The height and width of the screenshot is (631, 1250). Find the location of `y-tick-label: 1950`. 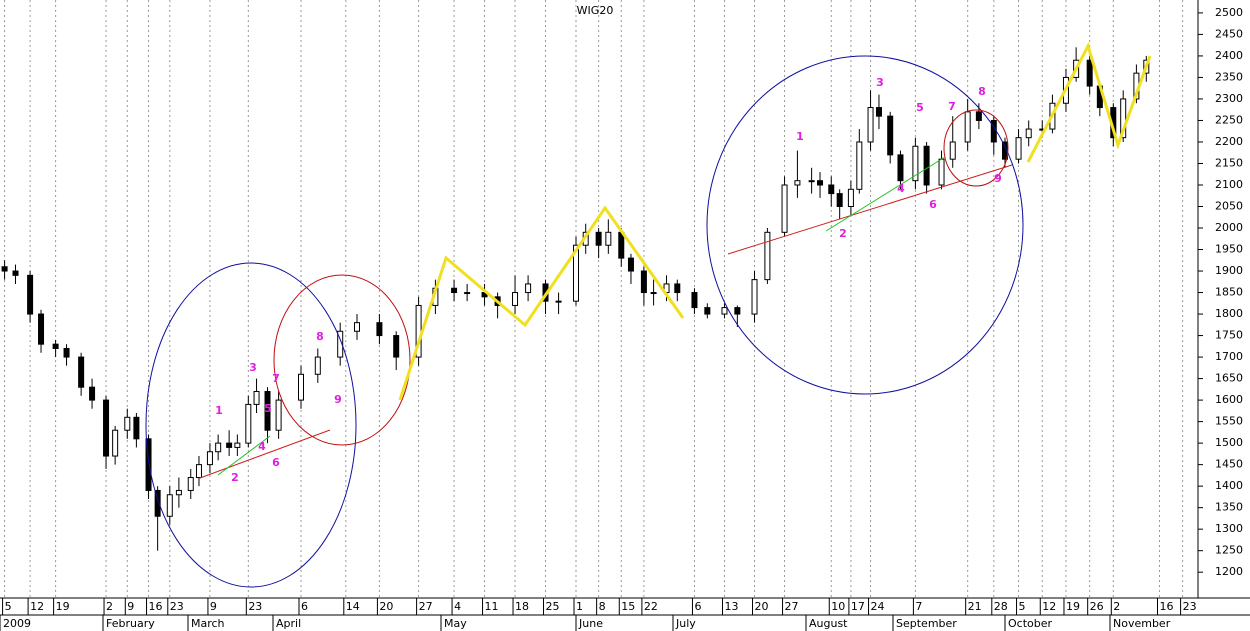

y-tick-label: 1950 is located at coordinates (1229, 249).